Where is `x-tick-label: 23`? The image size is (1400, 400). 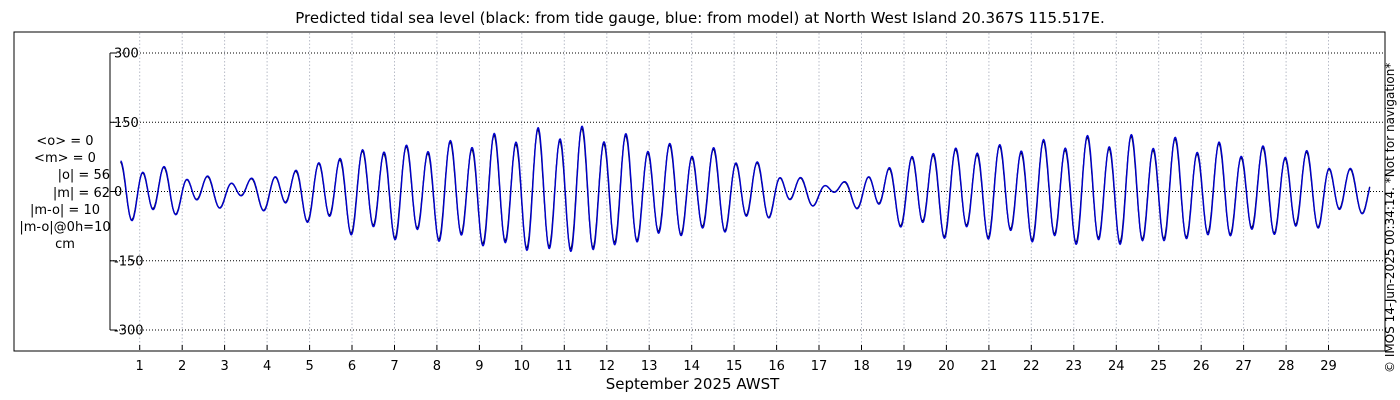 x-tick-label: 23 is located at coordinates (1074, 366).